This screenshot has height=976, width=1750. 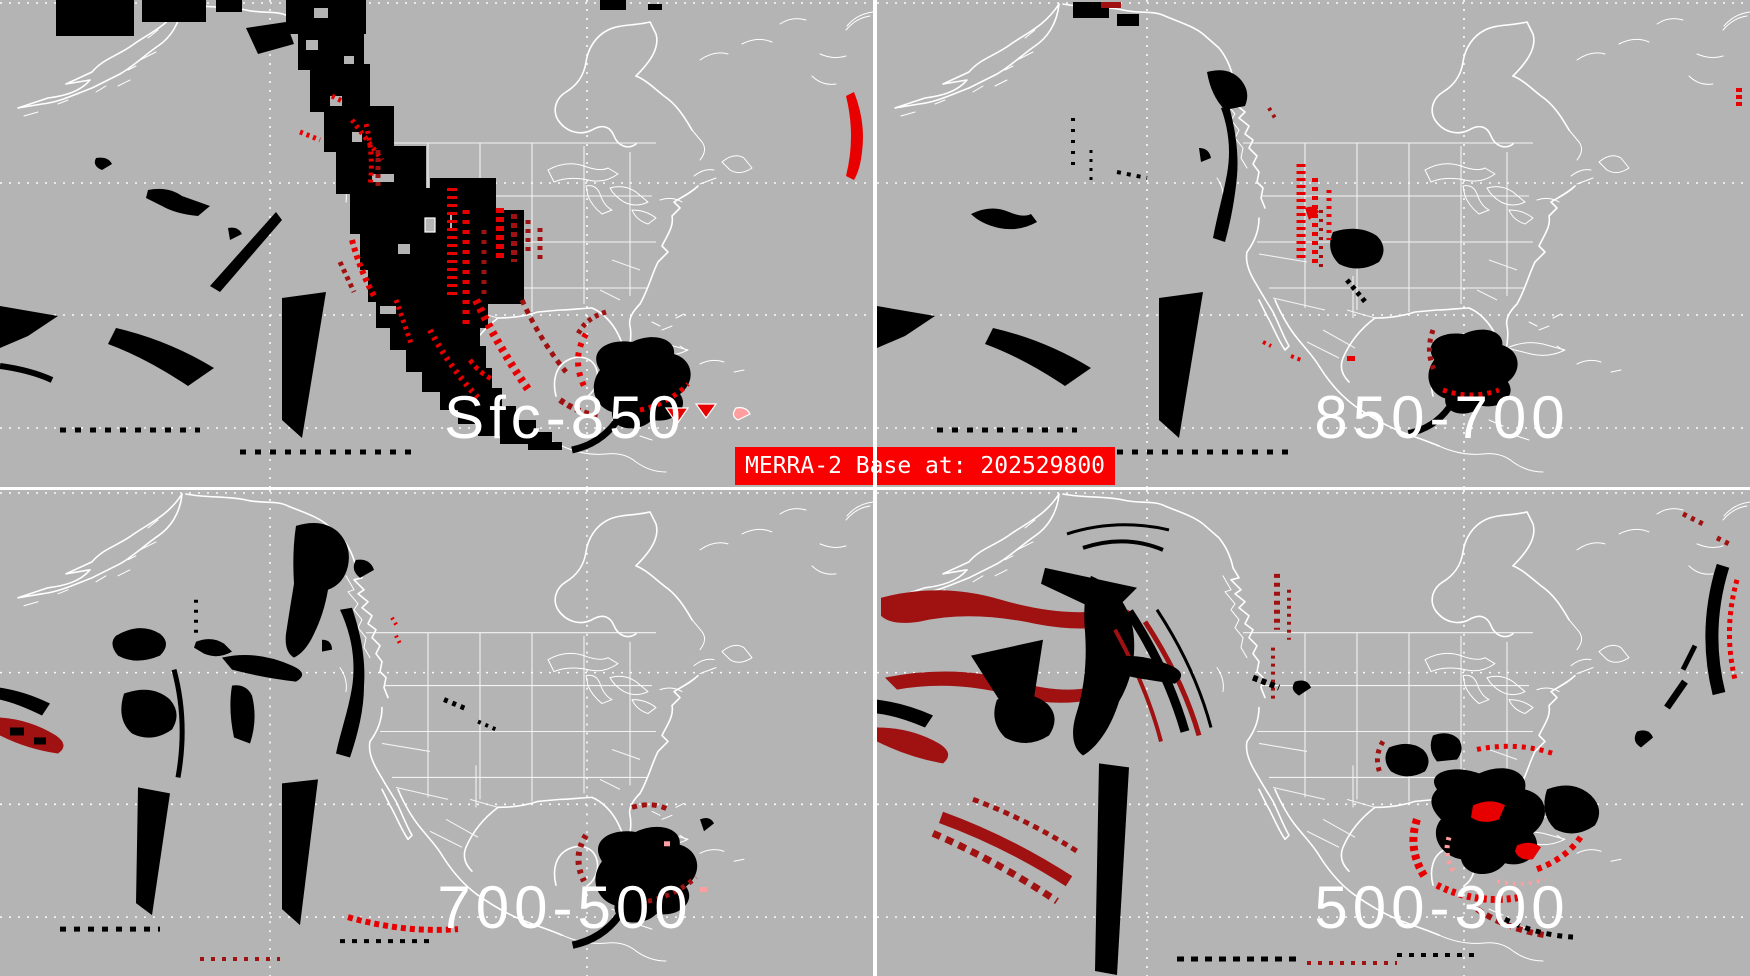 What do you see at coordinates (925, 466) in the screenshot?
I see `timestamp-banner: MERRA-2 Base at: 202529800` at bounding box center [925, 466].